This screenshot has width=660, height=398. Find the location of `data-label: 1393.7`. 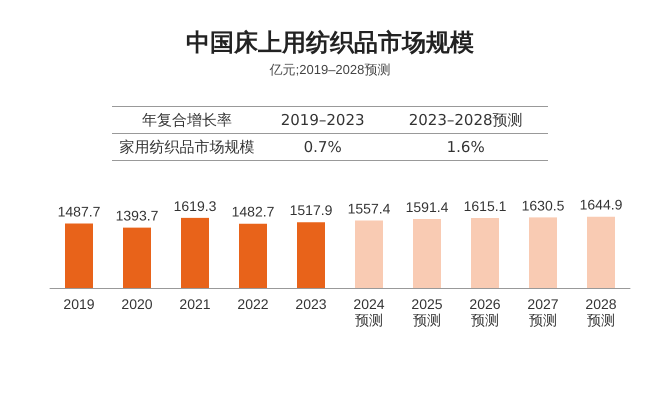

data-label: 1393.7 is located at coordinates (137, 216).